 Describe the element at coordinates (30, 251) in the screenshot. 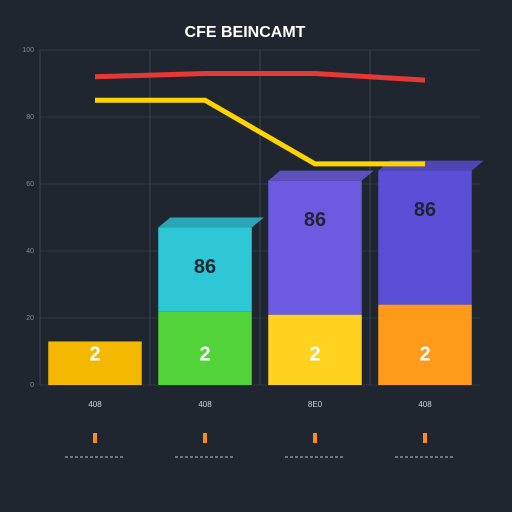

I see `y-tick-label: 40` at that location.